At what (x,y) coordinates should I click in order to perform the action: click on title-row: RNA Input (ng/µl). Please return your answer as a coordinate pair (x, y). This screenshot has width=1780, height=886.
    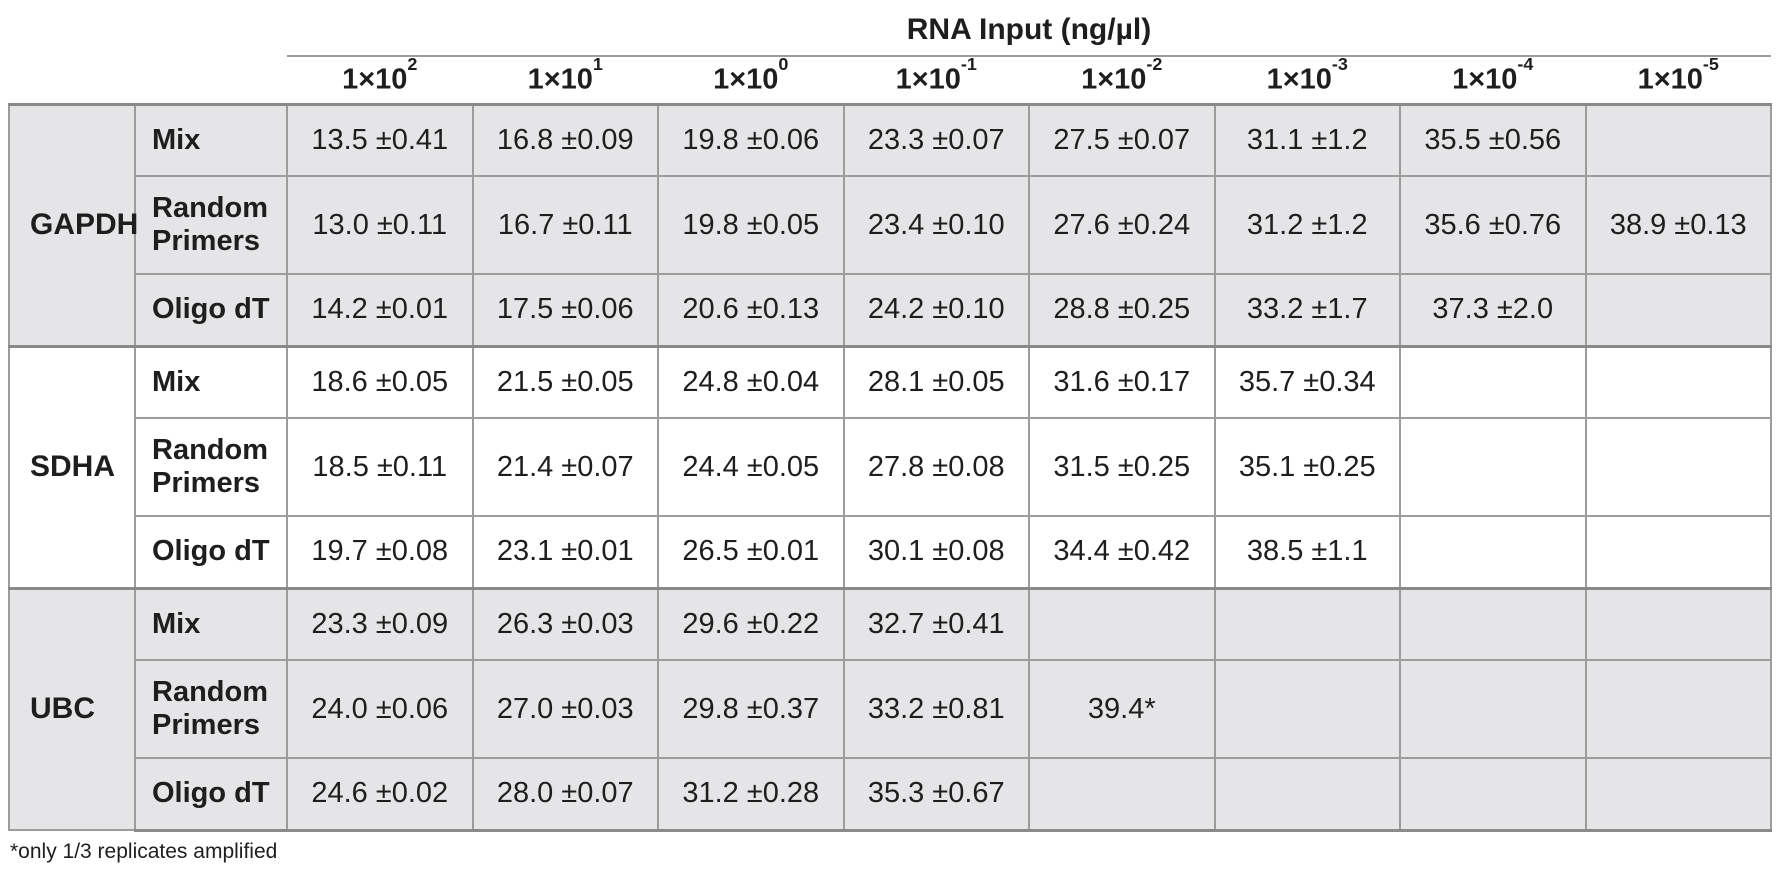
    Looking at the image, I should click on (890, 30).